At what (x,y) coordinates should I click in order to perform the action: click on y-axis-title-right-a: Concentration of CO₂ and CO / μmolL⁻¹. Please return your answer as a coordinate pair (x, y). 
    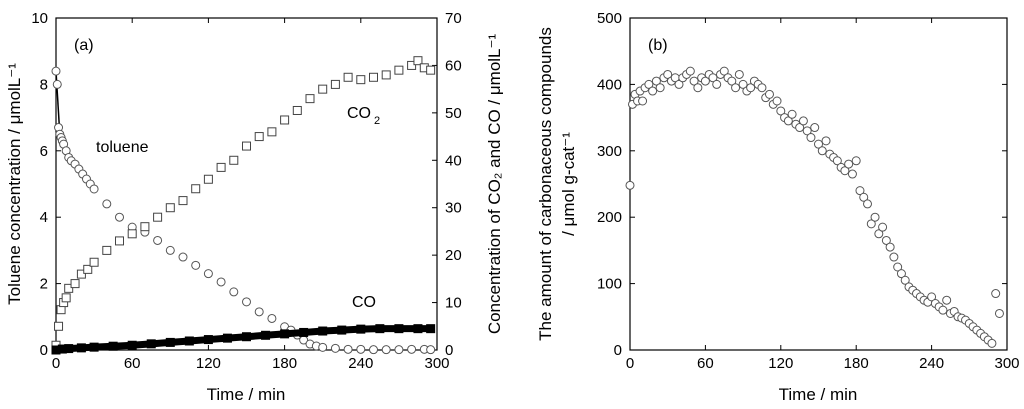
    Looking at the image, I should click on (494, 184).